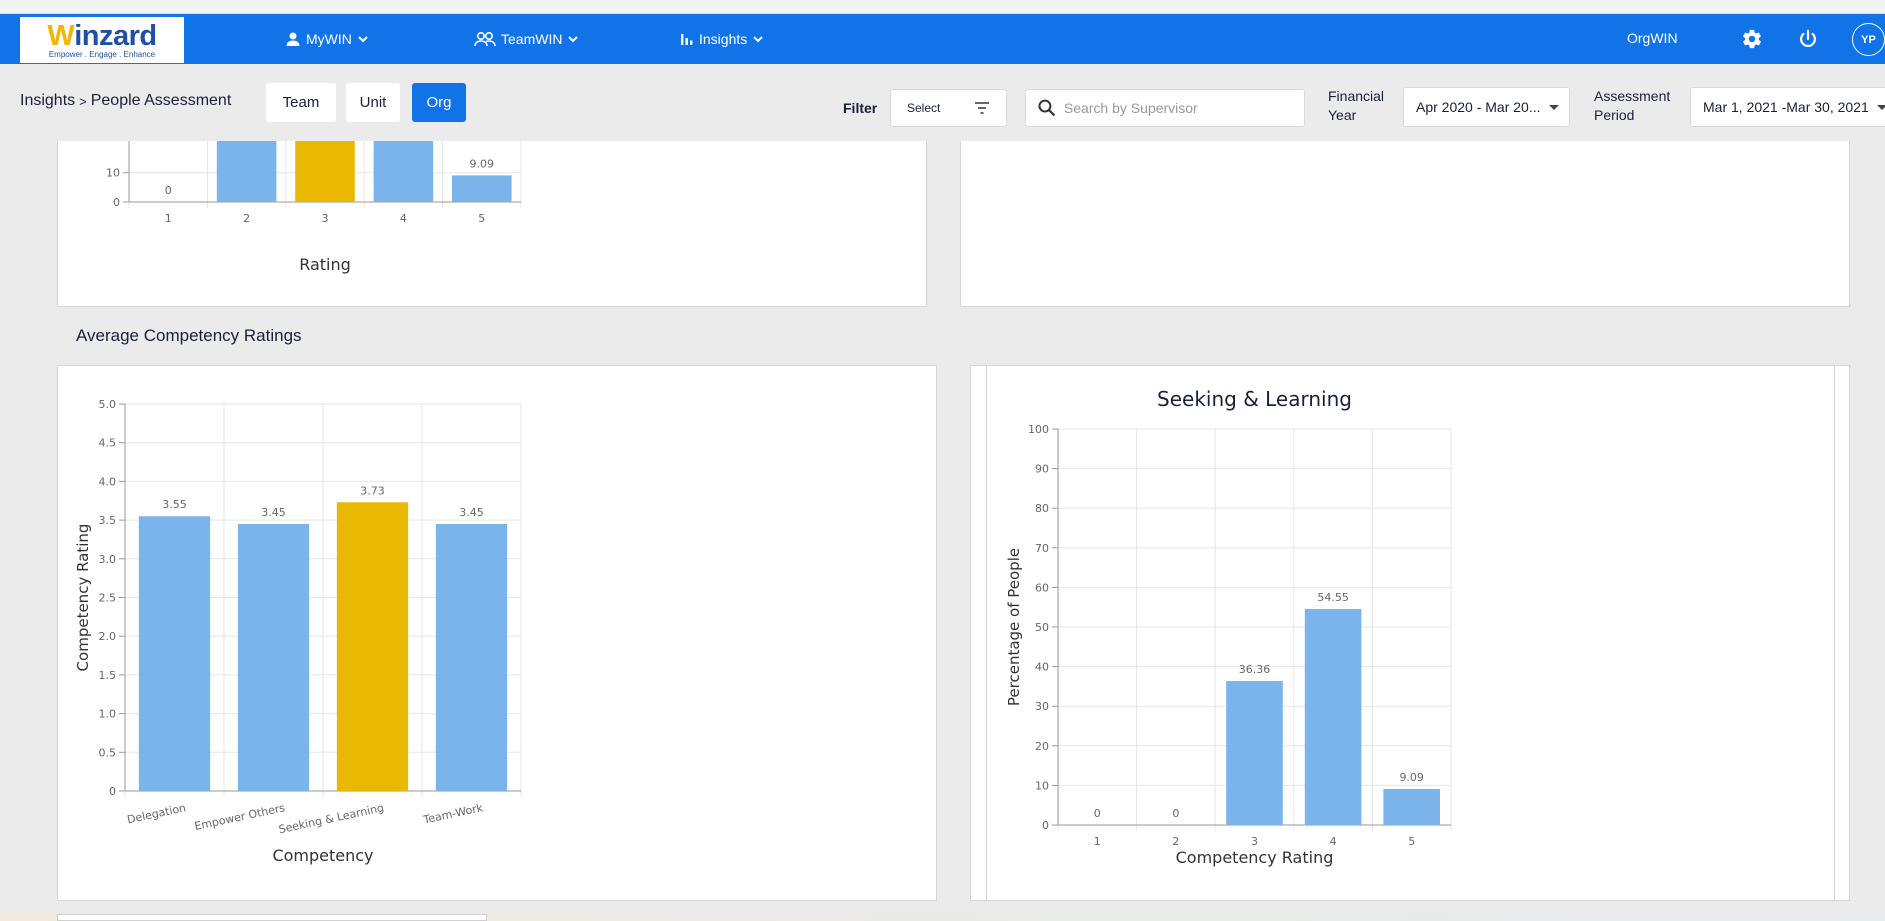  I want to click on browser-top-strip, so click(942, 7).